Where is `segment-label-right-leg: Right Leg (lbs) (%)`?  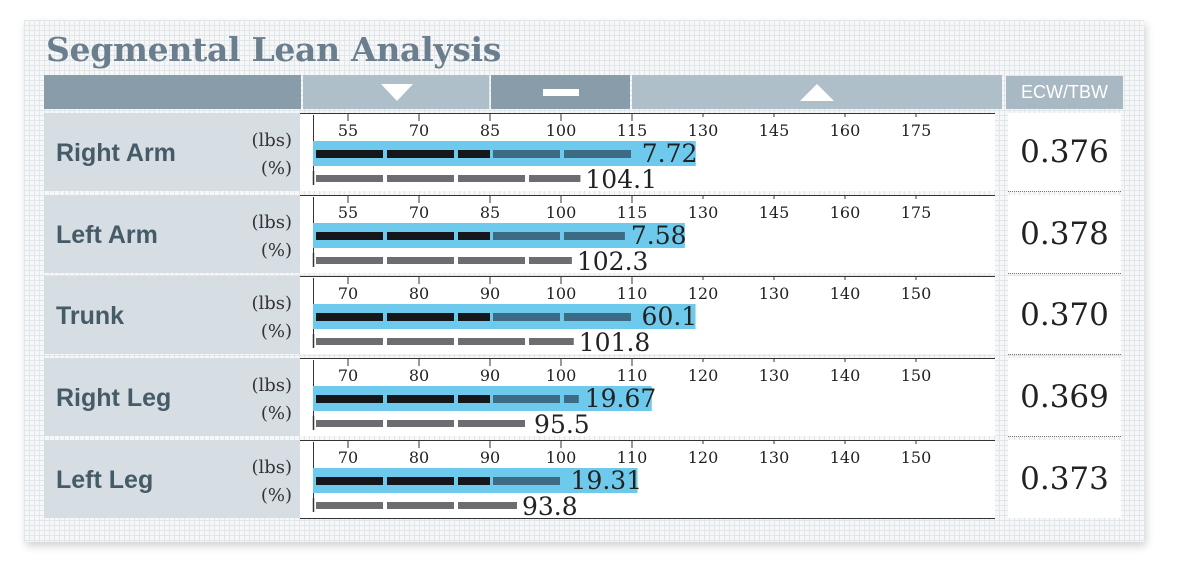
segment-label-right-leg: Right Leg (lbs) (%) is located at coordinates (172, 397).